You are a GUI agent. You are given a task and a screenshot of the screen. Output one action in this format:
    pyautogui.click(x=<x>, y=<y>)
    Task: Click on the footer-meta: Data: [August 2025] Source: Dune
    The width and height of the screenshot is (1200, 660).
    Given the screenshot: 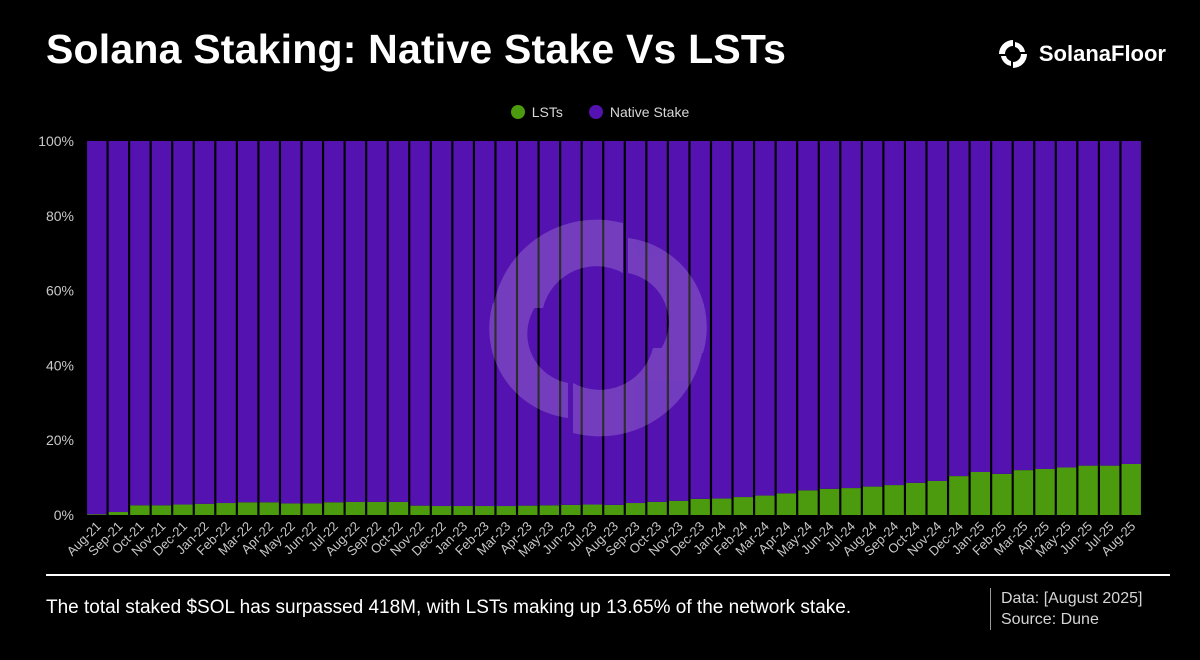 What is the action you would take?
    pyautogui.click(x=1066, y=609)
    